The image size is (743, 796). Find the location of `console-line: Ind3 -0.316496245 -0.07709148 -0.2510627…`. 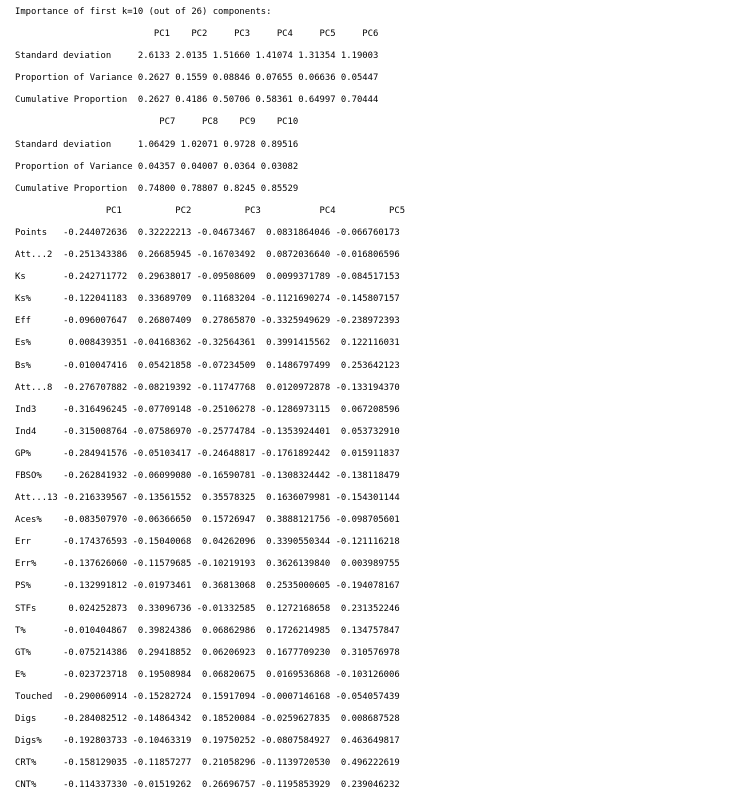

console-line: Ind3 -0.316496245 -0.07709148 -0.2510627… is located at coordinates (207, 409).